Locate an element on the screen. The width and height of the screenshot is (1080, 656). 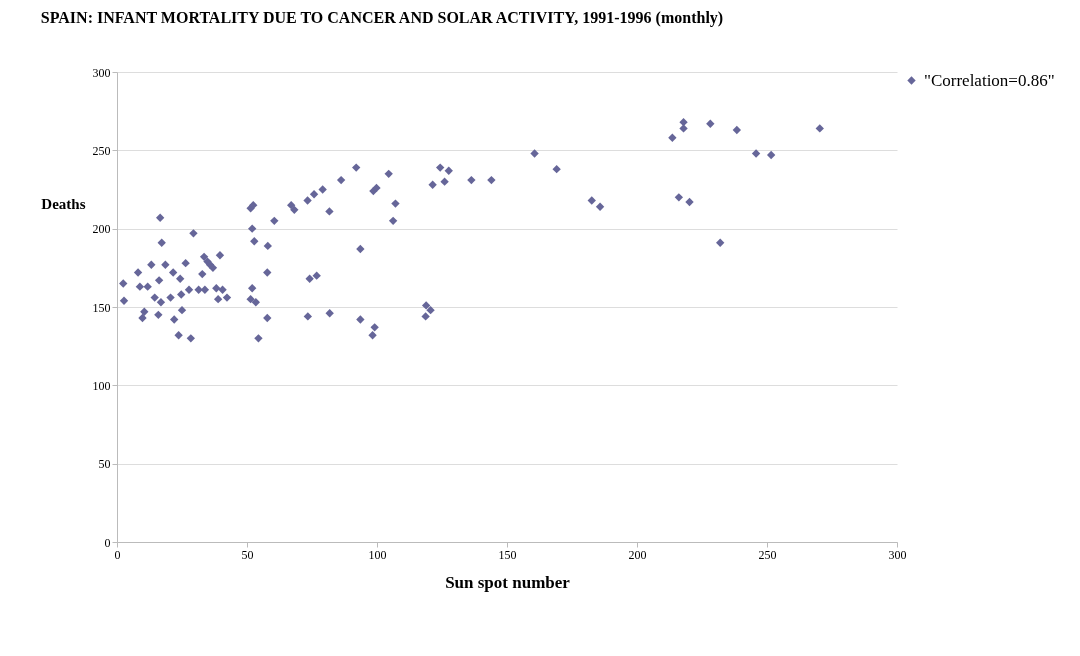
y-tick-label: 200 is located at coordinates (101, 229).